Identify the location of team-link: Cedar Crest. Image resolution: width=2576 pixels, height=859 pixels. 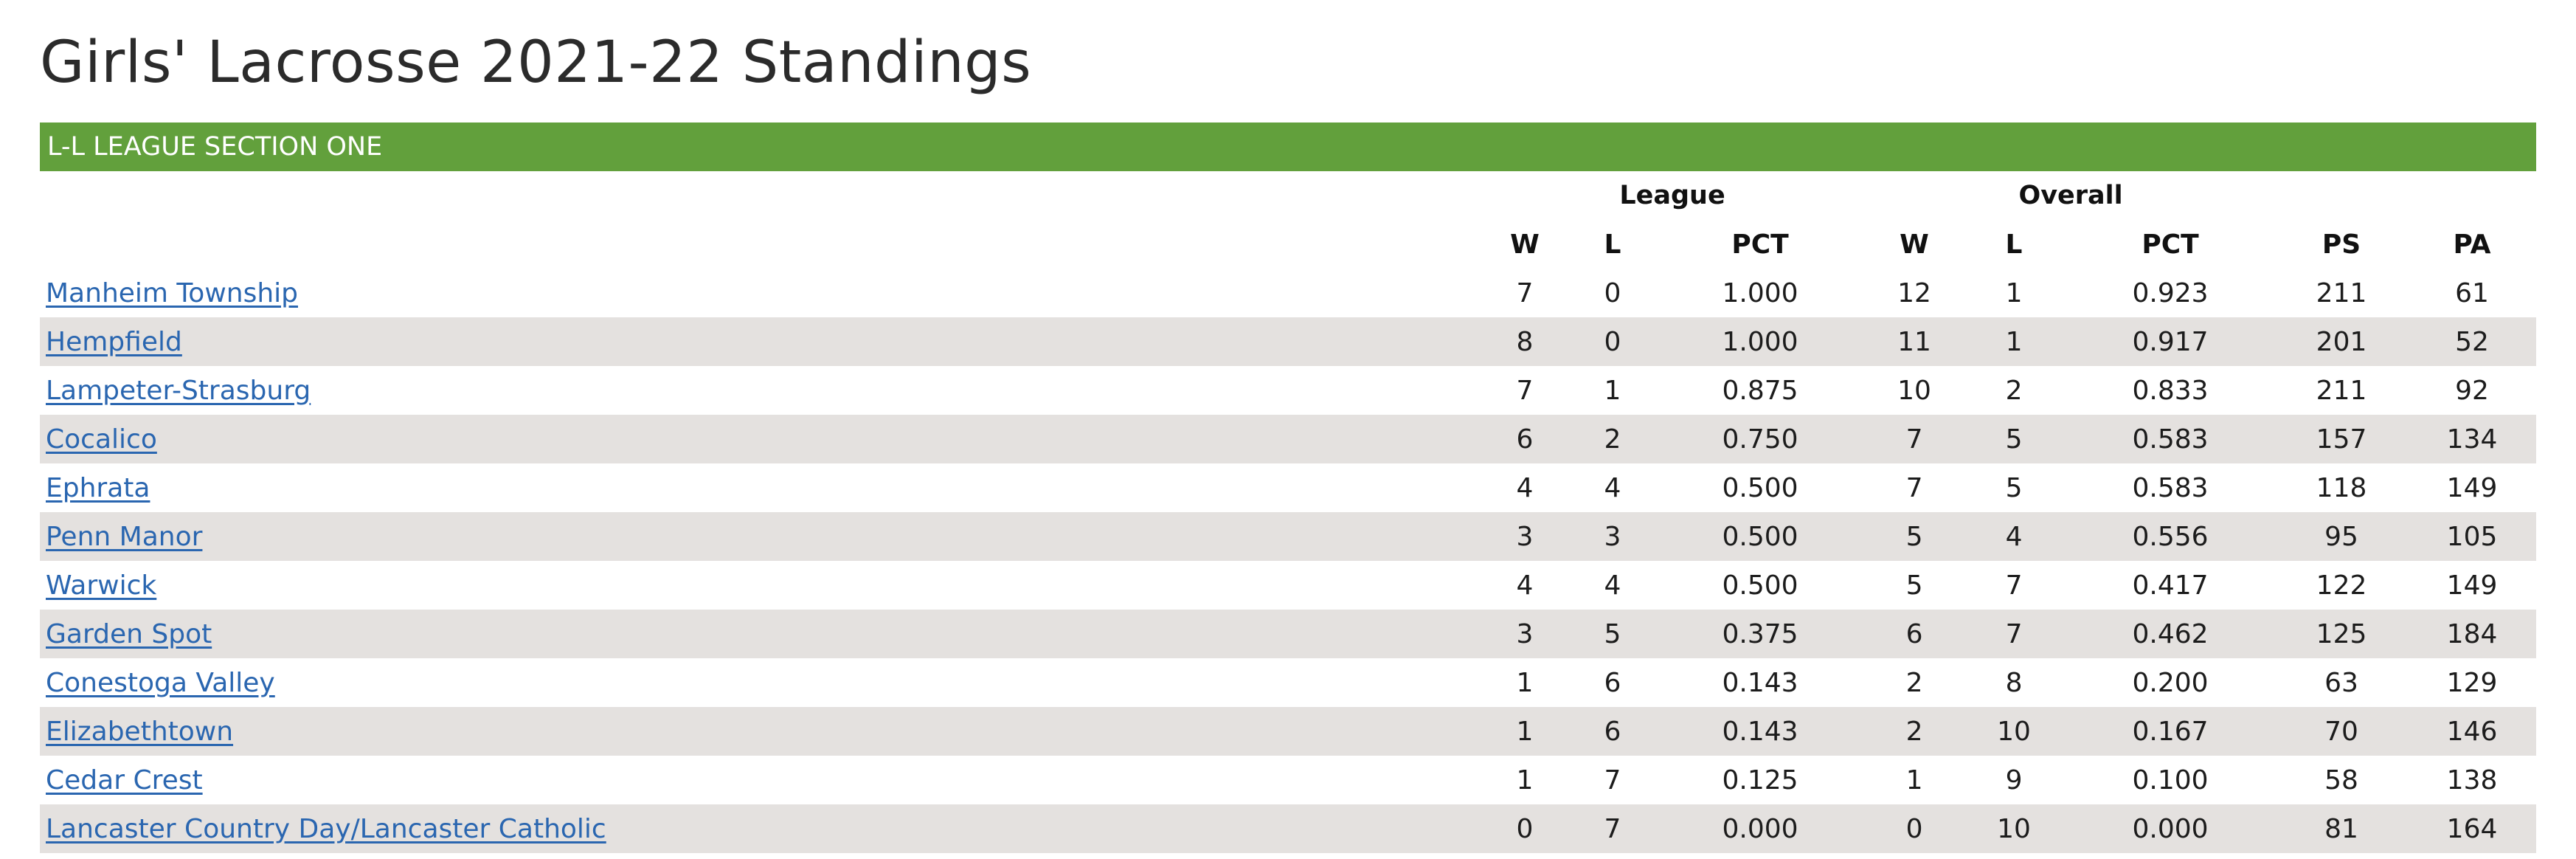
(125, 780).